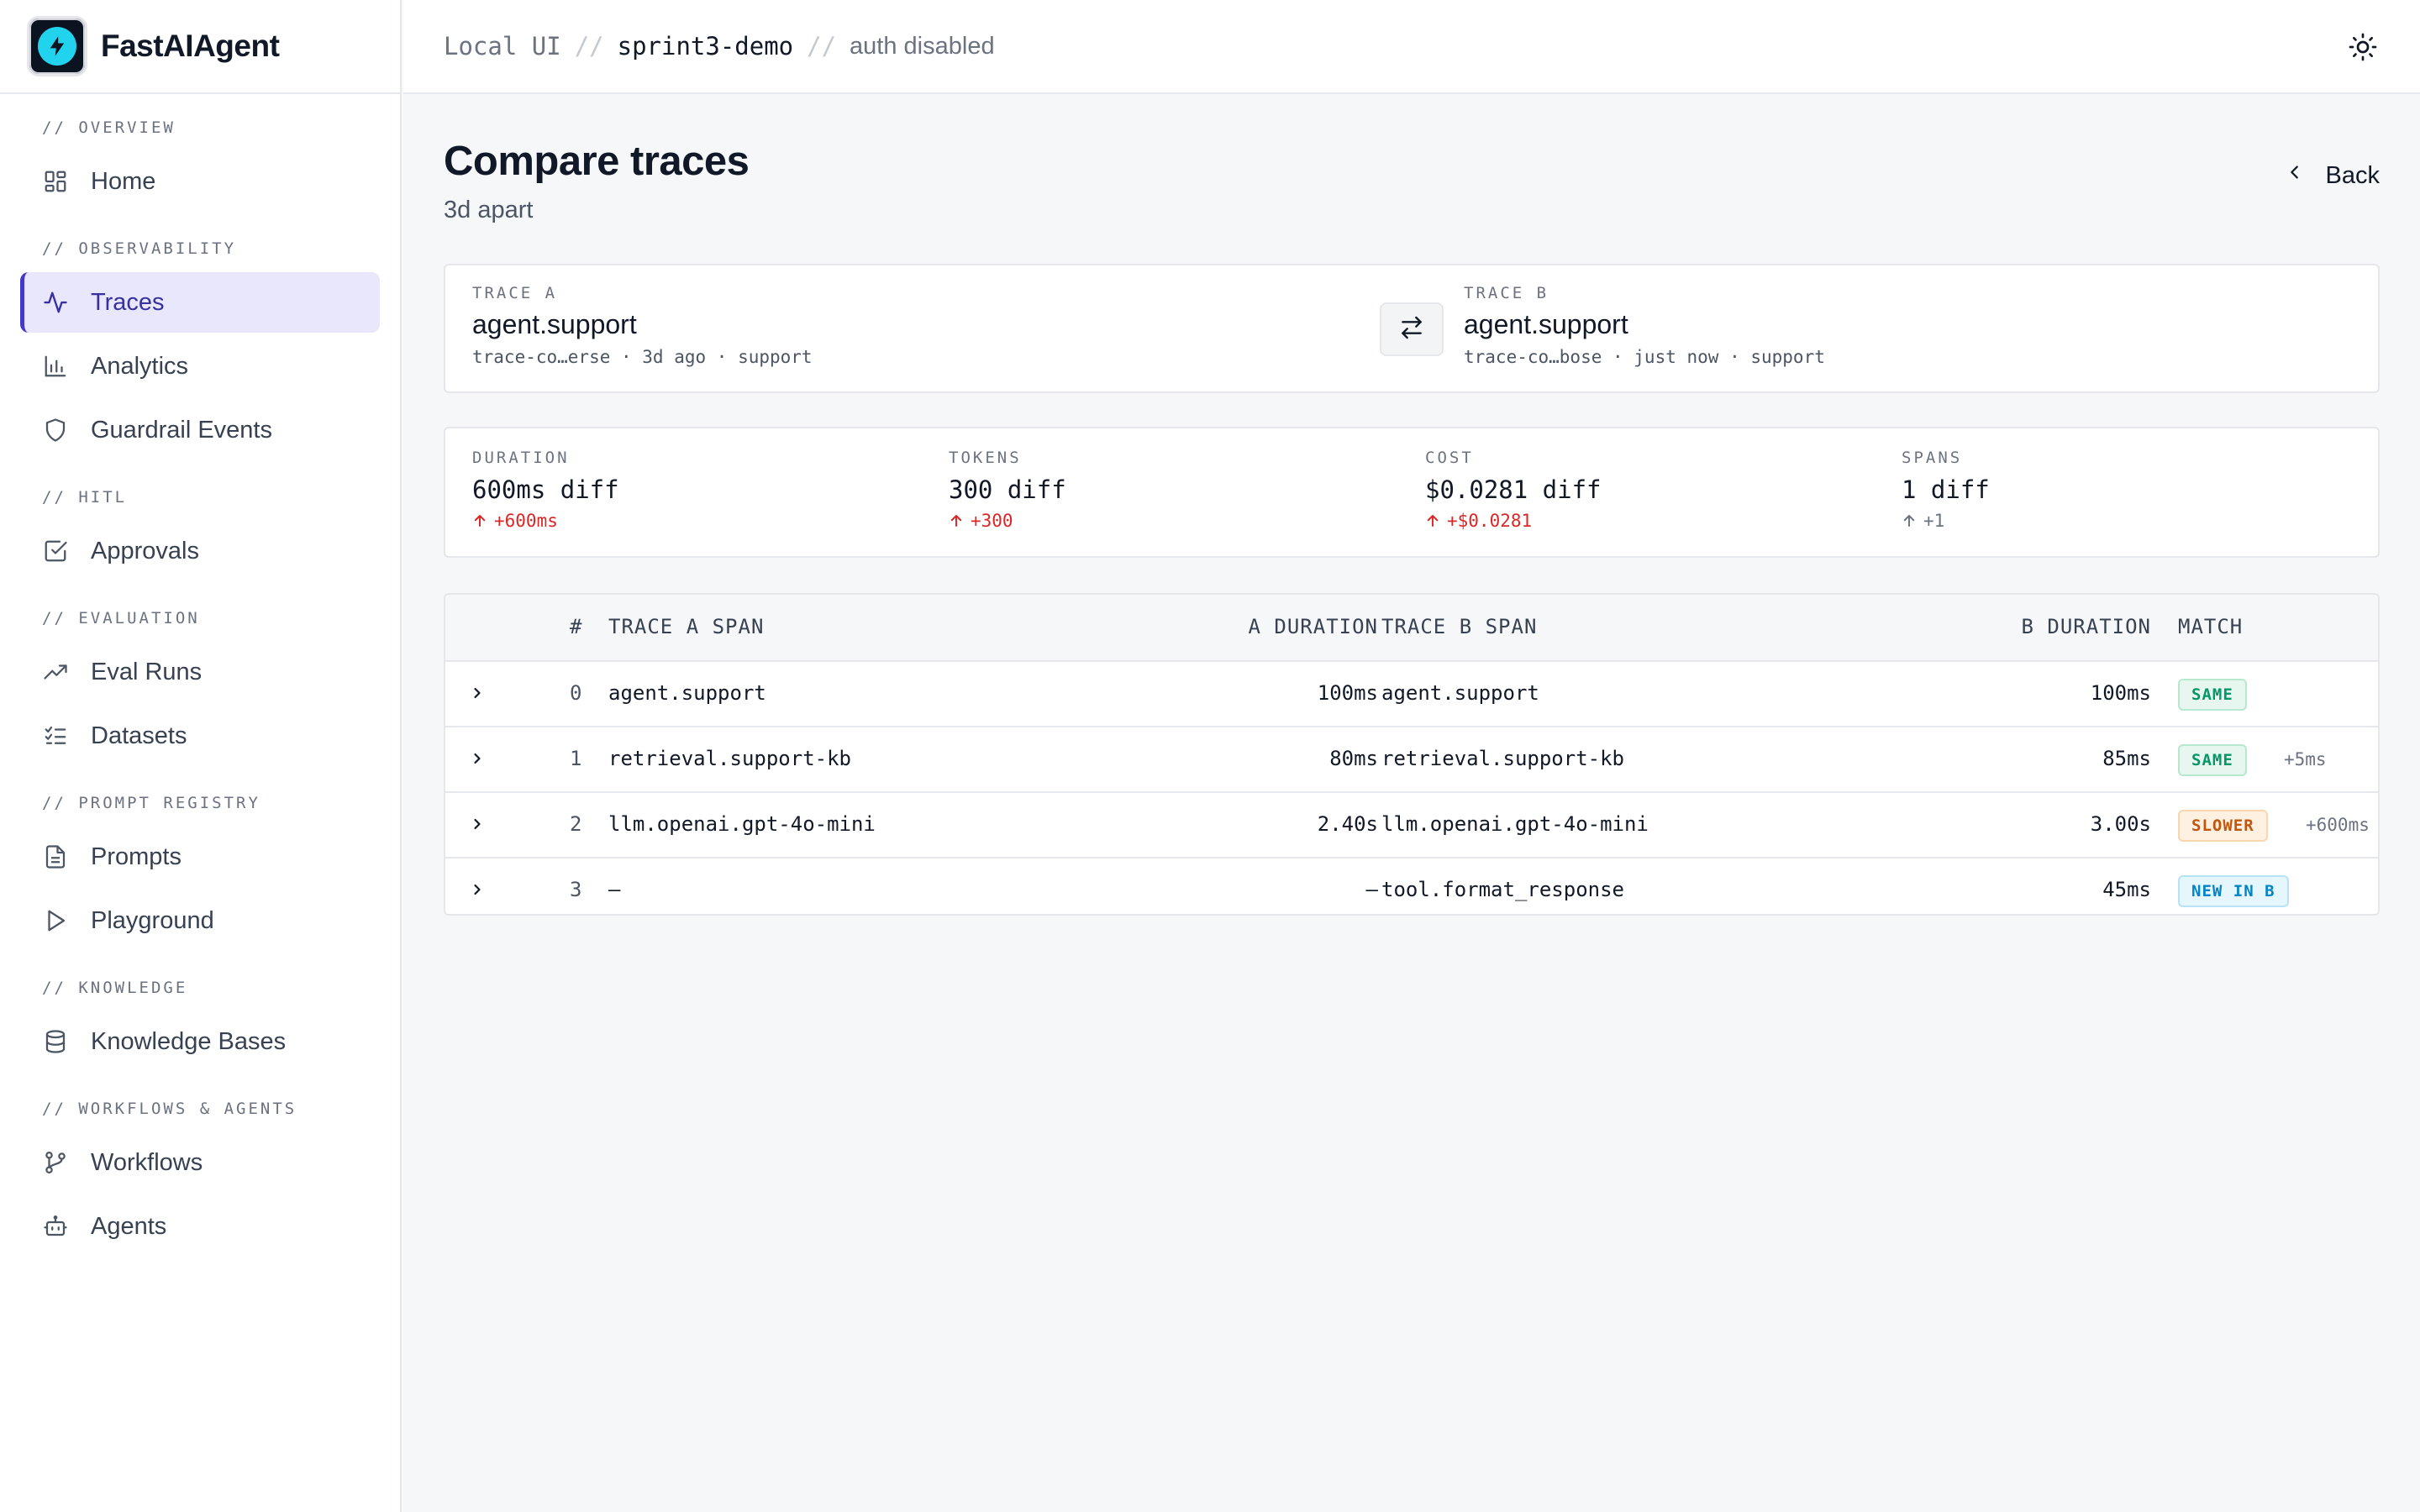 The image size is (2420, 1512). I want to click on span-index: 0, so click(576, 693).